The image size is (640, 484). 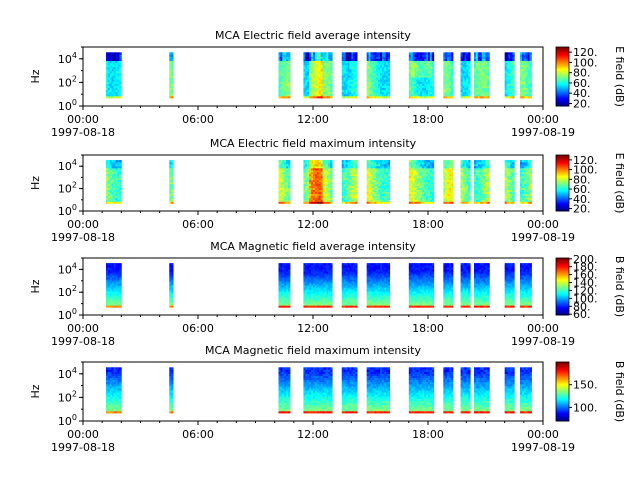 What do you see at coordinates (313, 143) in the screenshot?
I see `panel-title: MCA Electric field maximum intensity` at bounding box center [313, 143].